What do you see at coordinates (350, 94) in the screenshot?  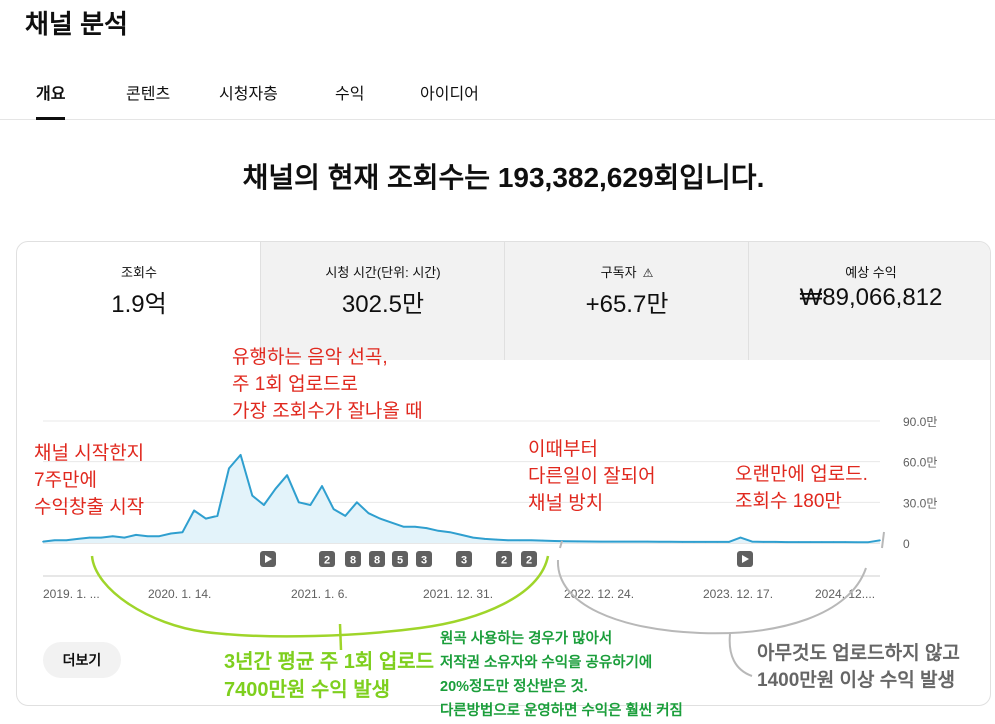 I see `tab-revenue: 수익` at bounding box center [350, 94].